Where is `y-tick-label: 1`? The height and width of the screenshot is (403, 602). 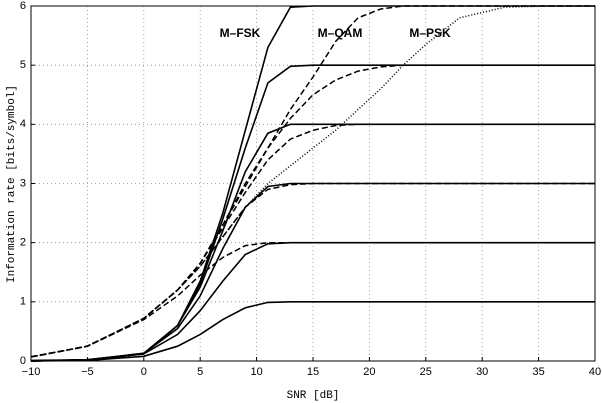
y-tick-label: 1 is located at coordinates (23, 302).